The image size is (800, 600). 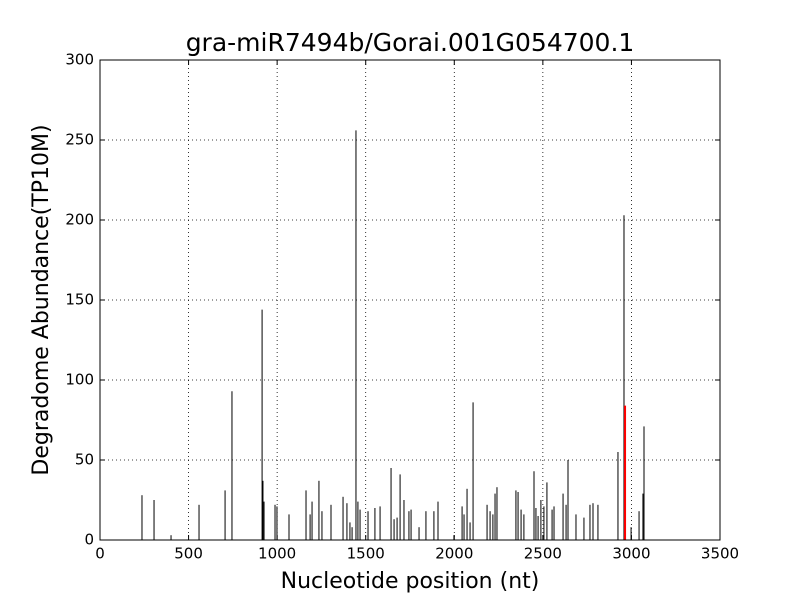 I want to click on x-tick-label: 3000, so click(x=631, y=554).